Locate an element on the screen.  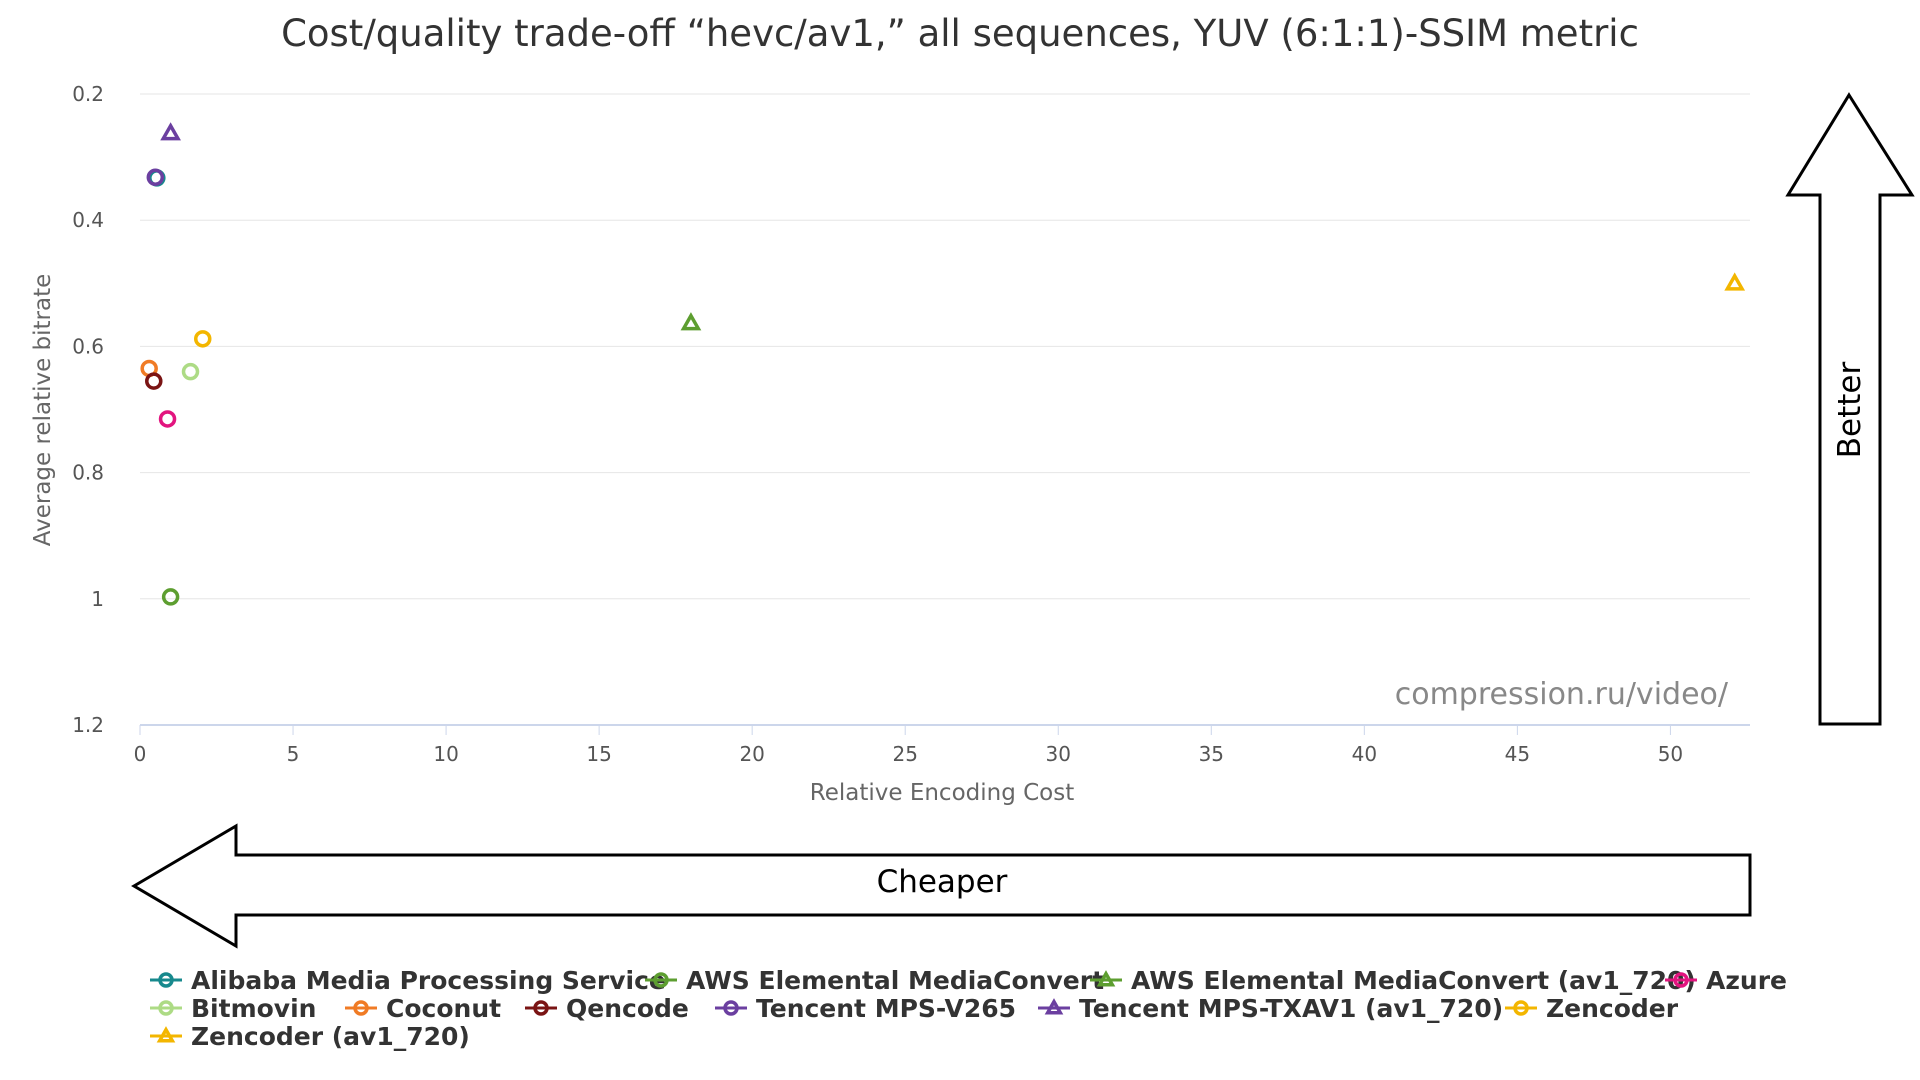
legend-label: Bitmovin is located at coordinates (253, 1008).